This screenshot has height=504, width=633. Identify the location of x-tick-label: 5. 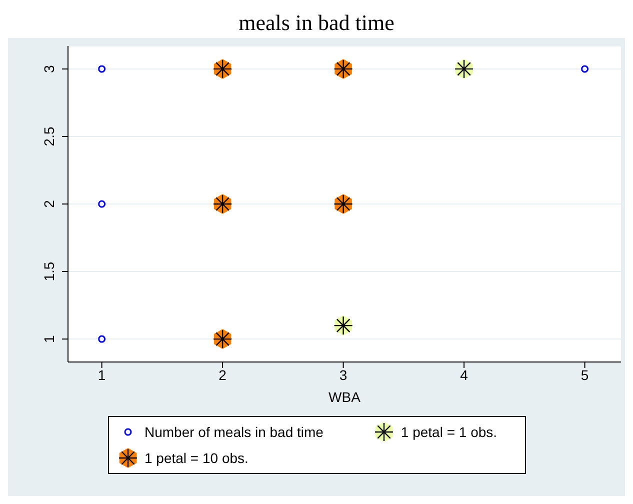
(584, 374).